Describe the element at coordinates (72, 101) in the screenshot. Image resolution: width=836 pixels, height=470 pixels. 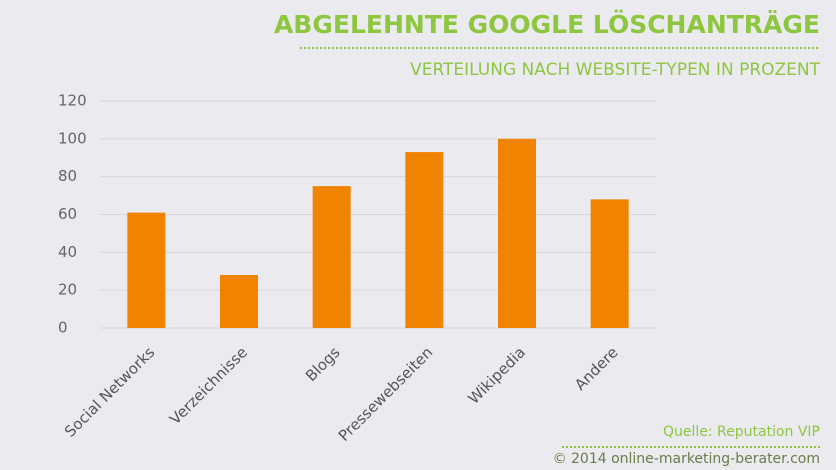
I see `y-tick-label: 120` at that location.